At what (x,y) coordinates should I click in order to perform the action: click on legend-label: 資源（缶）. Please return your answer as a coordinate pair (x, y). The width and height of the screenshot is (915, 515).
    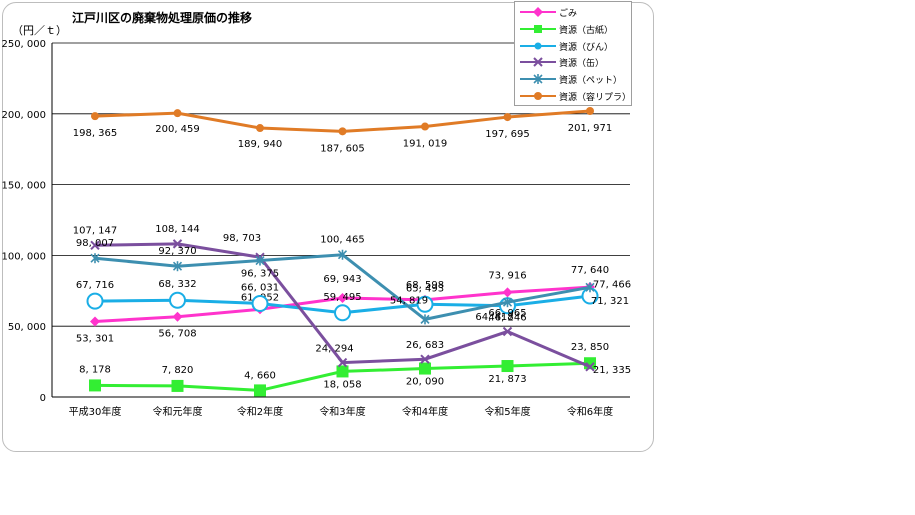
    Looking at the image, I should click on (582, 64).